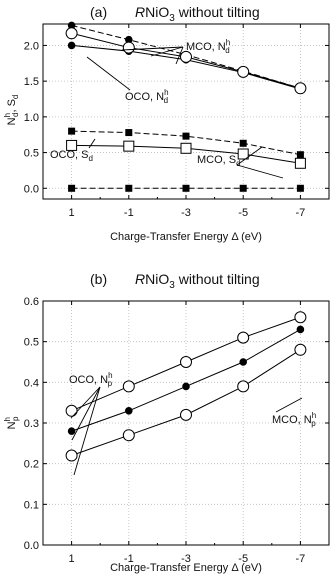  Describe the element at coordinates (219, 161) in the screenshot. I see `annotation-mco-sd: MCO, Sd` at that location.